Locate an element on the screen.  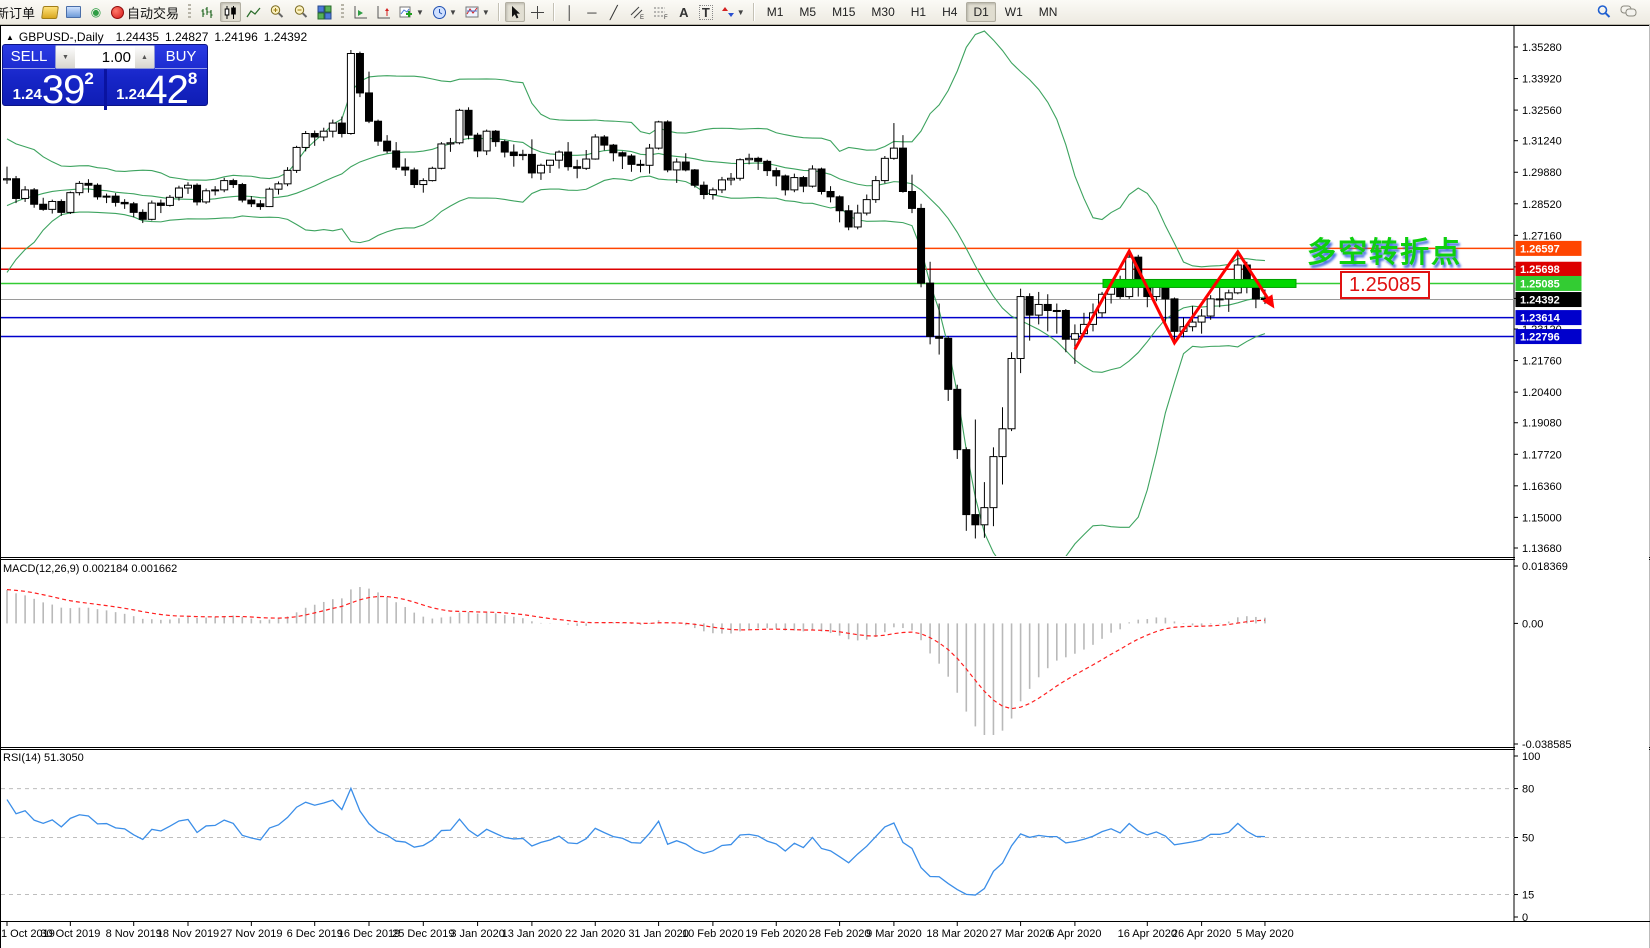
date-axis-label: 13 Jan 2020 is located at coordinates (532, 934).